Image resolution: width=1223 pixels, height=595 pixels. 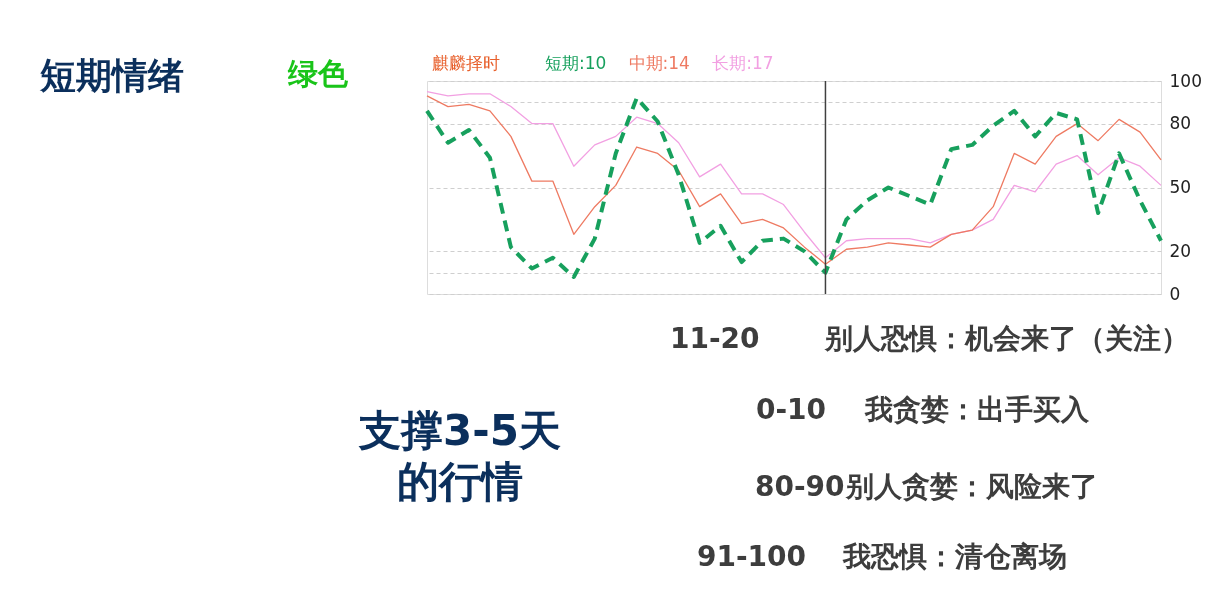 I want to click on text: 91-100, so click(x=752, y=556).